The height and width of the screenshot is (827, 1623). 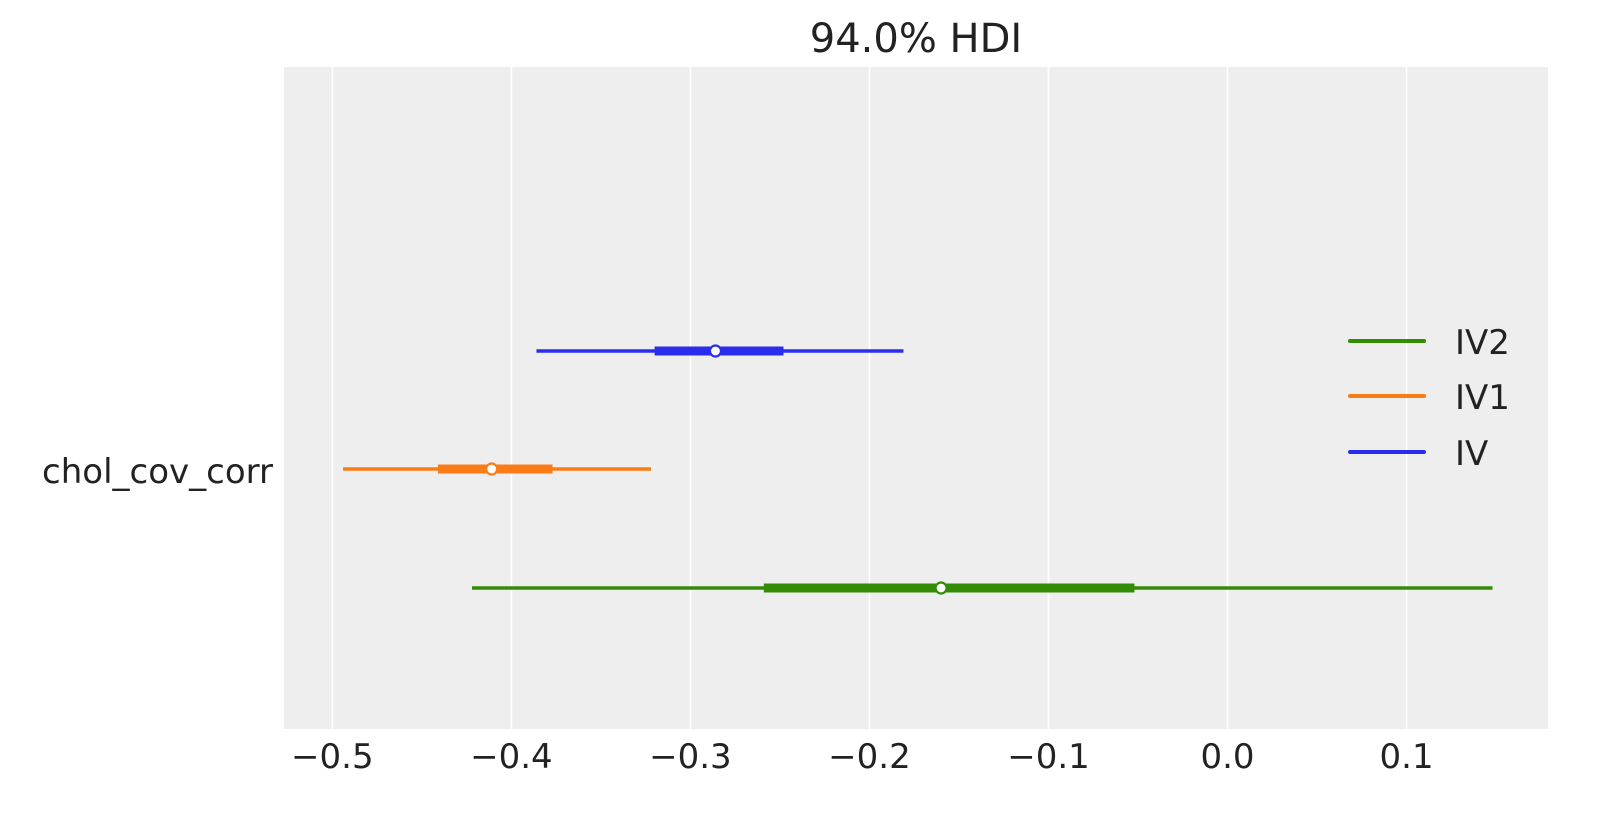 What do you see at coordinates (1407, 757) in the screenshot?
I see `x-tick-label: 0.1` at bounding box center [1407, 757].